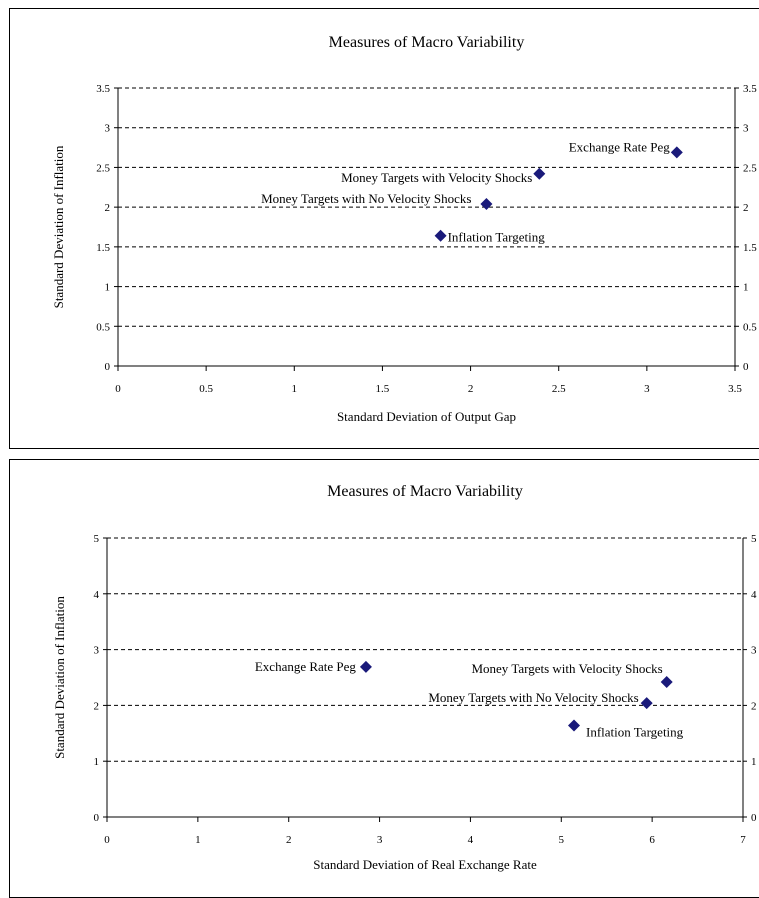 Image resolution: width=759 pixels, height=898 pixels. What do you see at coordinates (750, 89) in the screenshot?
I see `y-tick-label-right: 3.5` at bounding box center [750, 89].